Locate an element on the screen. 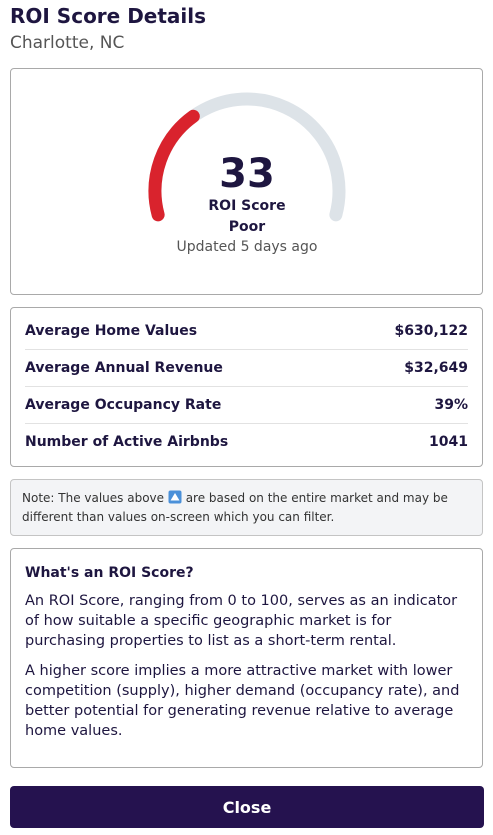  metric-label: Average Annual Revenue is located at coordinates (124, 368).